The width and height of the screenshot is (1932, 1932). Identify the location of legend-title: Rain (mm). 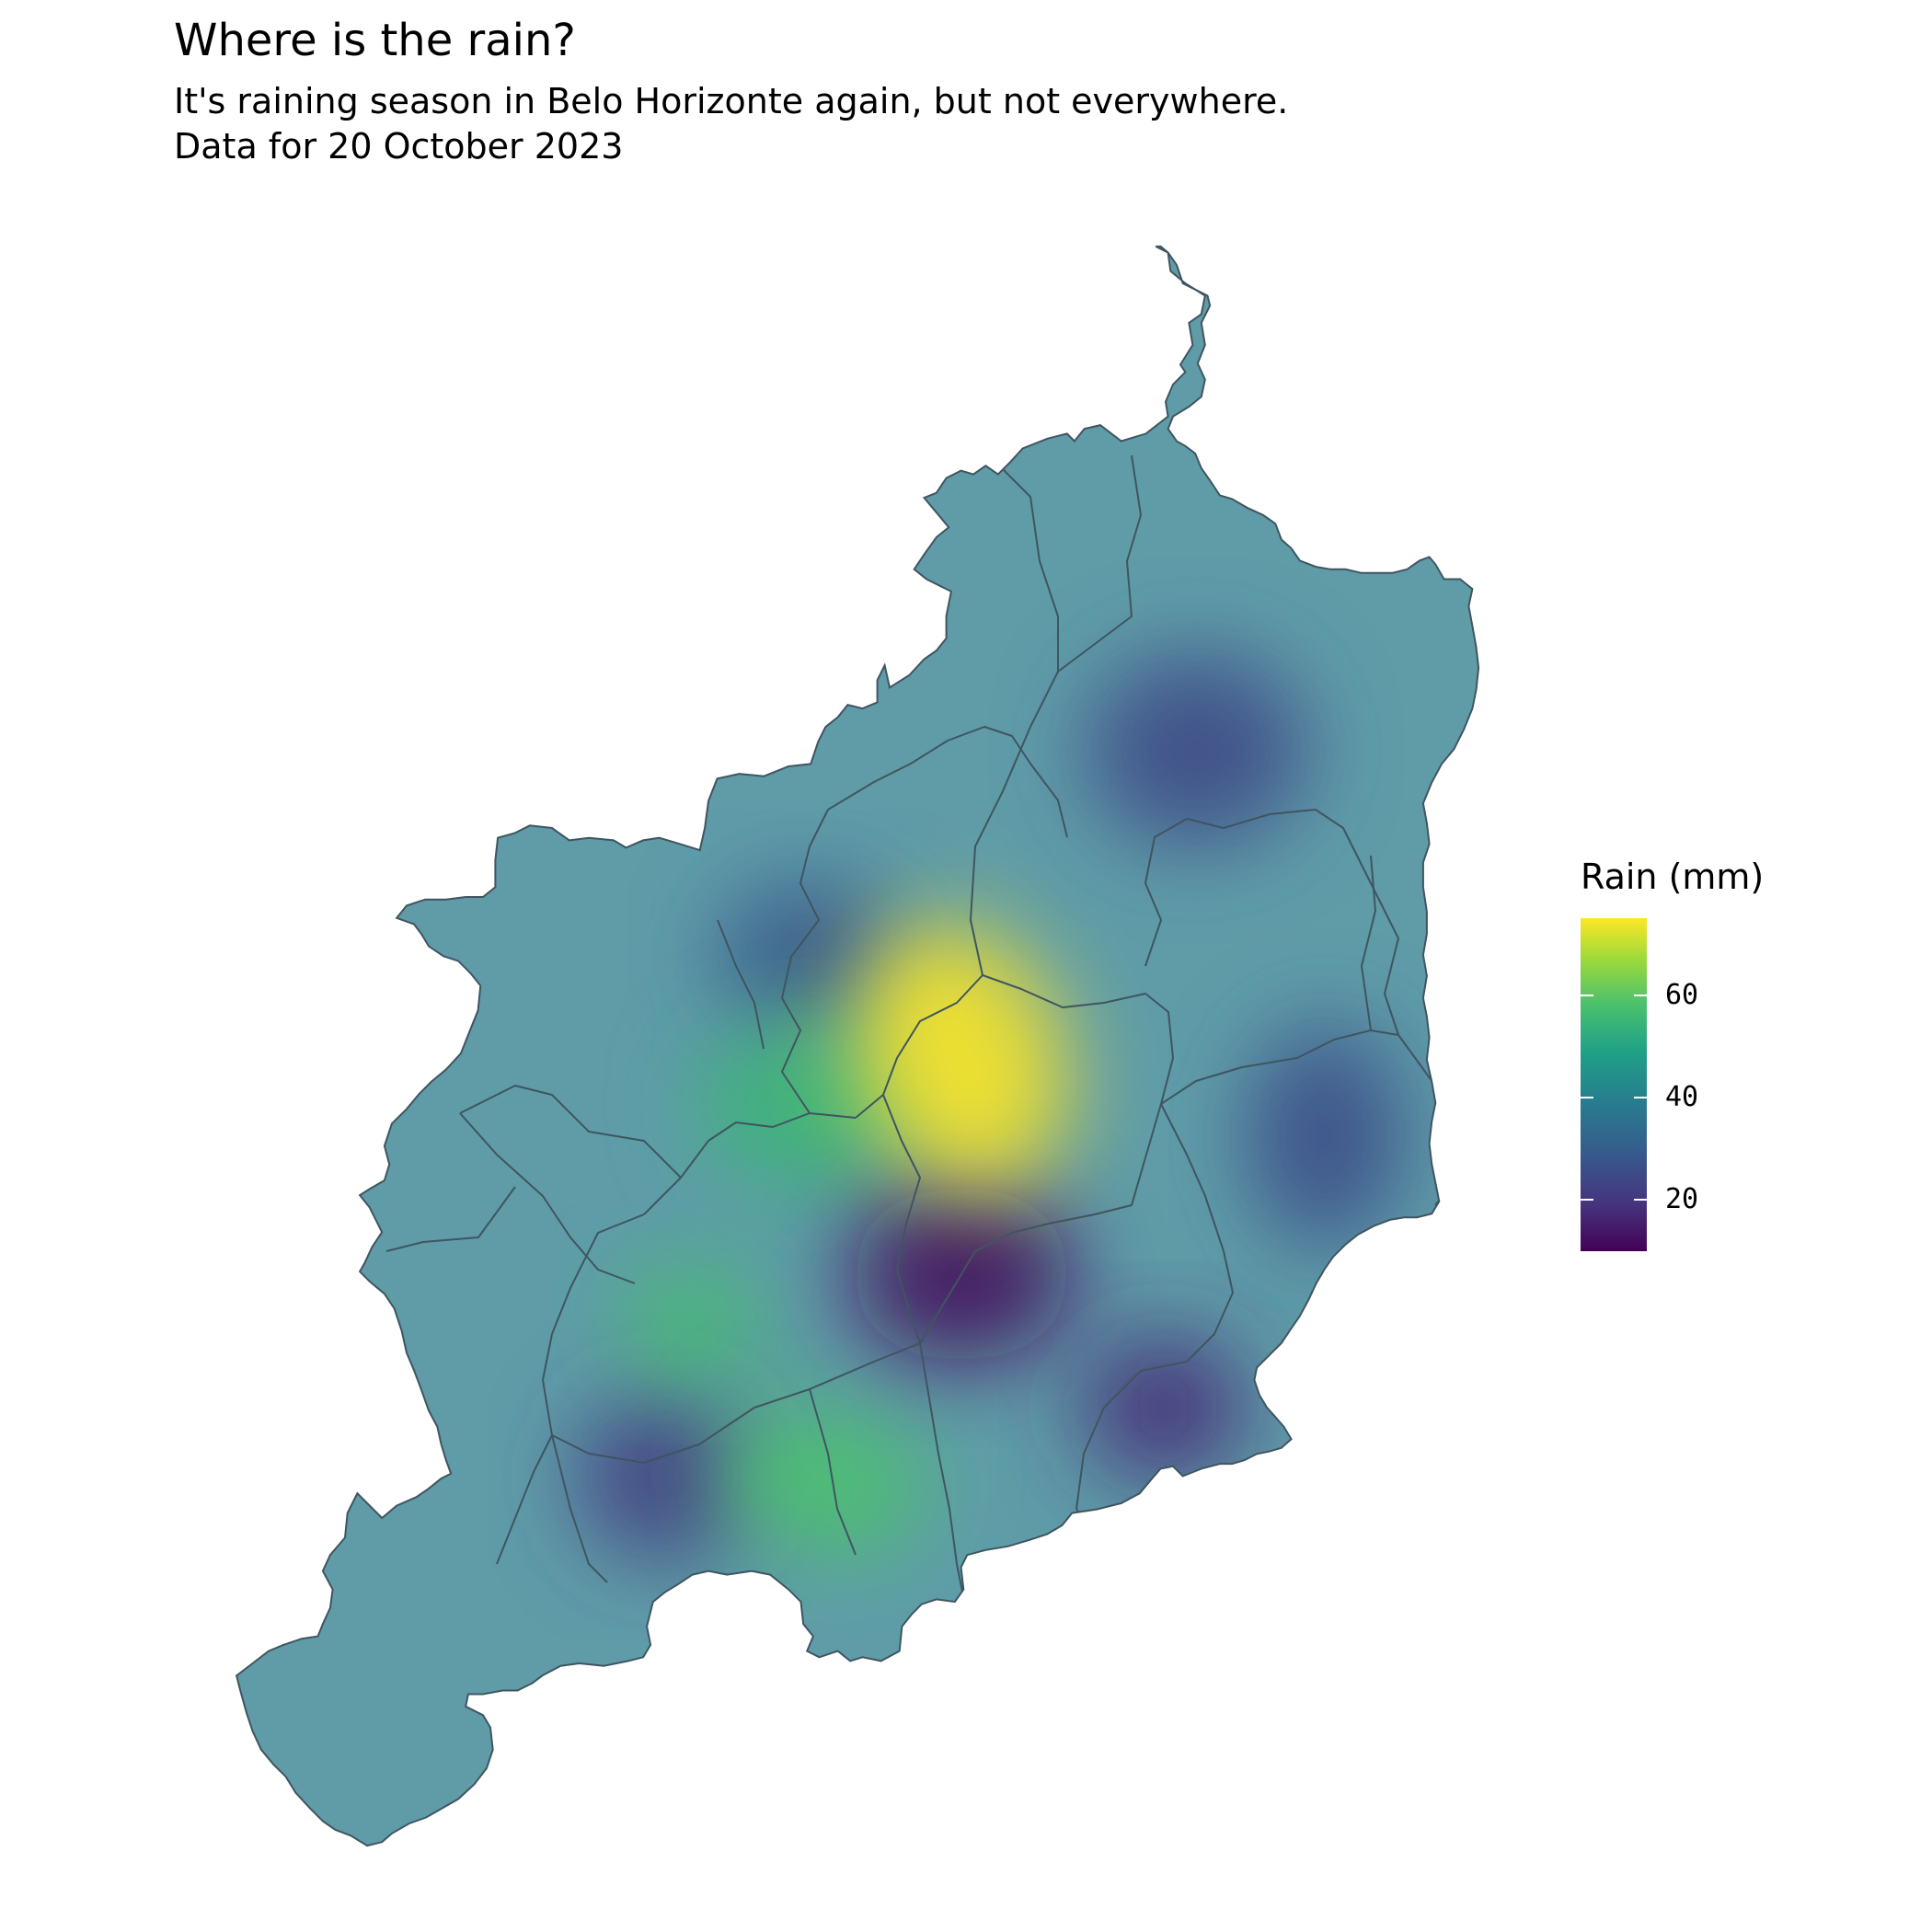
(1673, 877).